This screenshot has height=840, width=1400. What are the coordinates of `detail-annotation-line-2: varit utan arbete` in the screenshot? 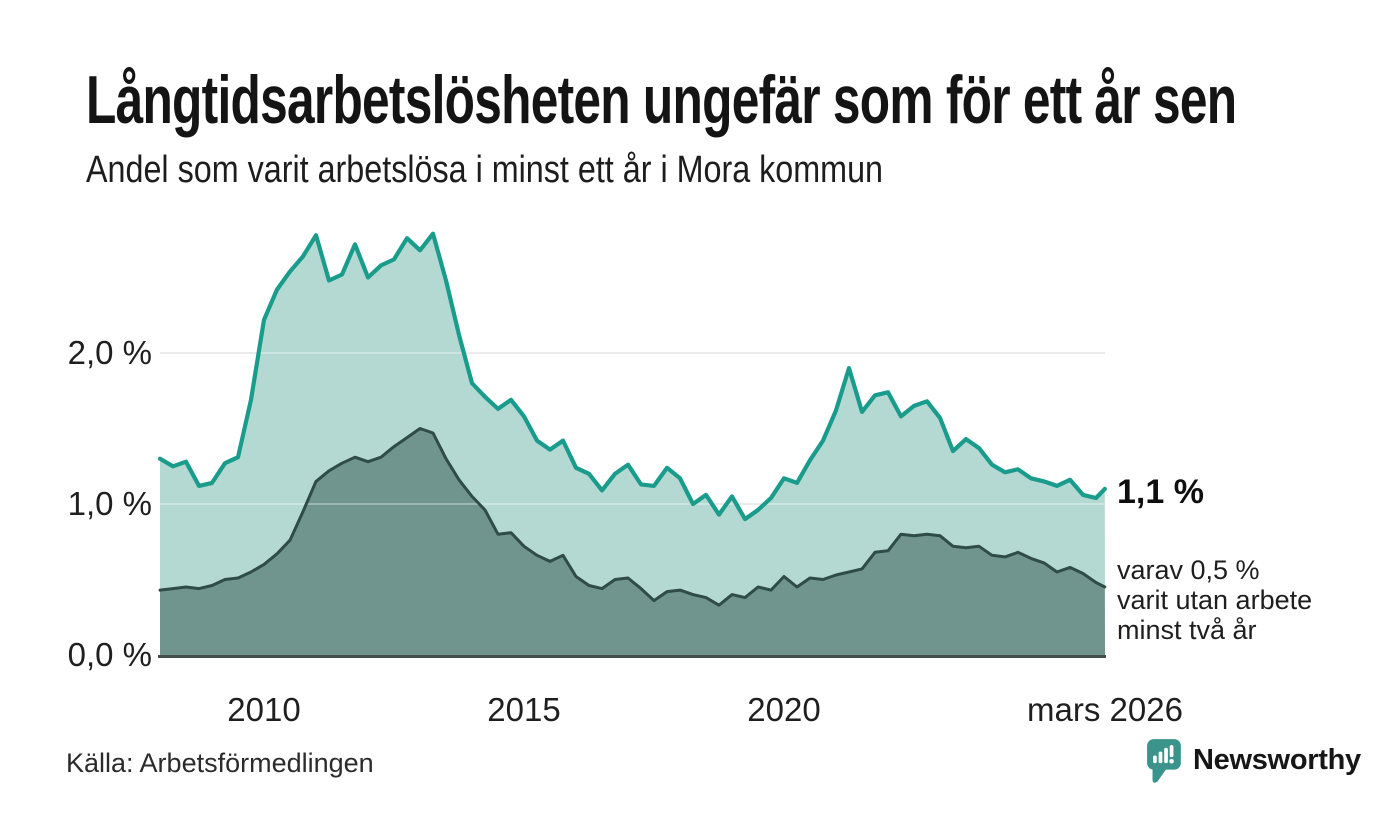 It's located at (1215, 600).